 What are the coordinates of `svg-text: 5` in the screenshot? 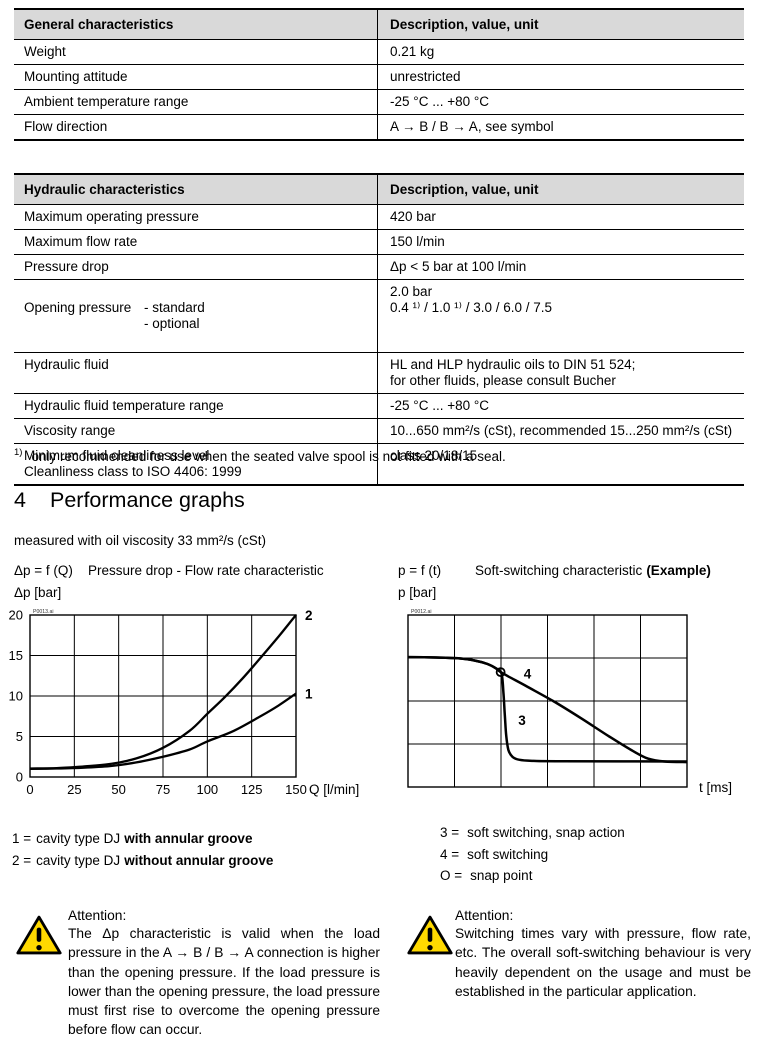 It's located at (19, 736).